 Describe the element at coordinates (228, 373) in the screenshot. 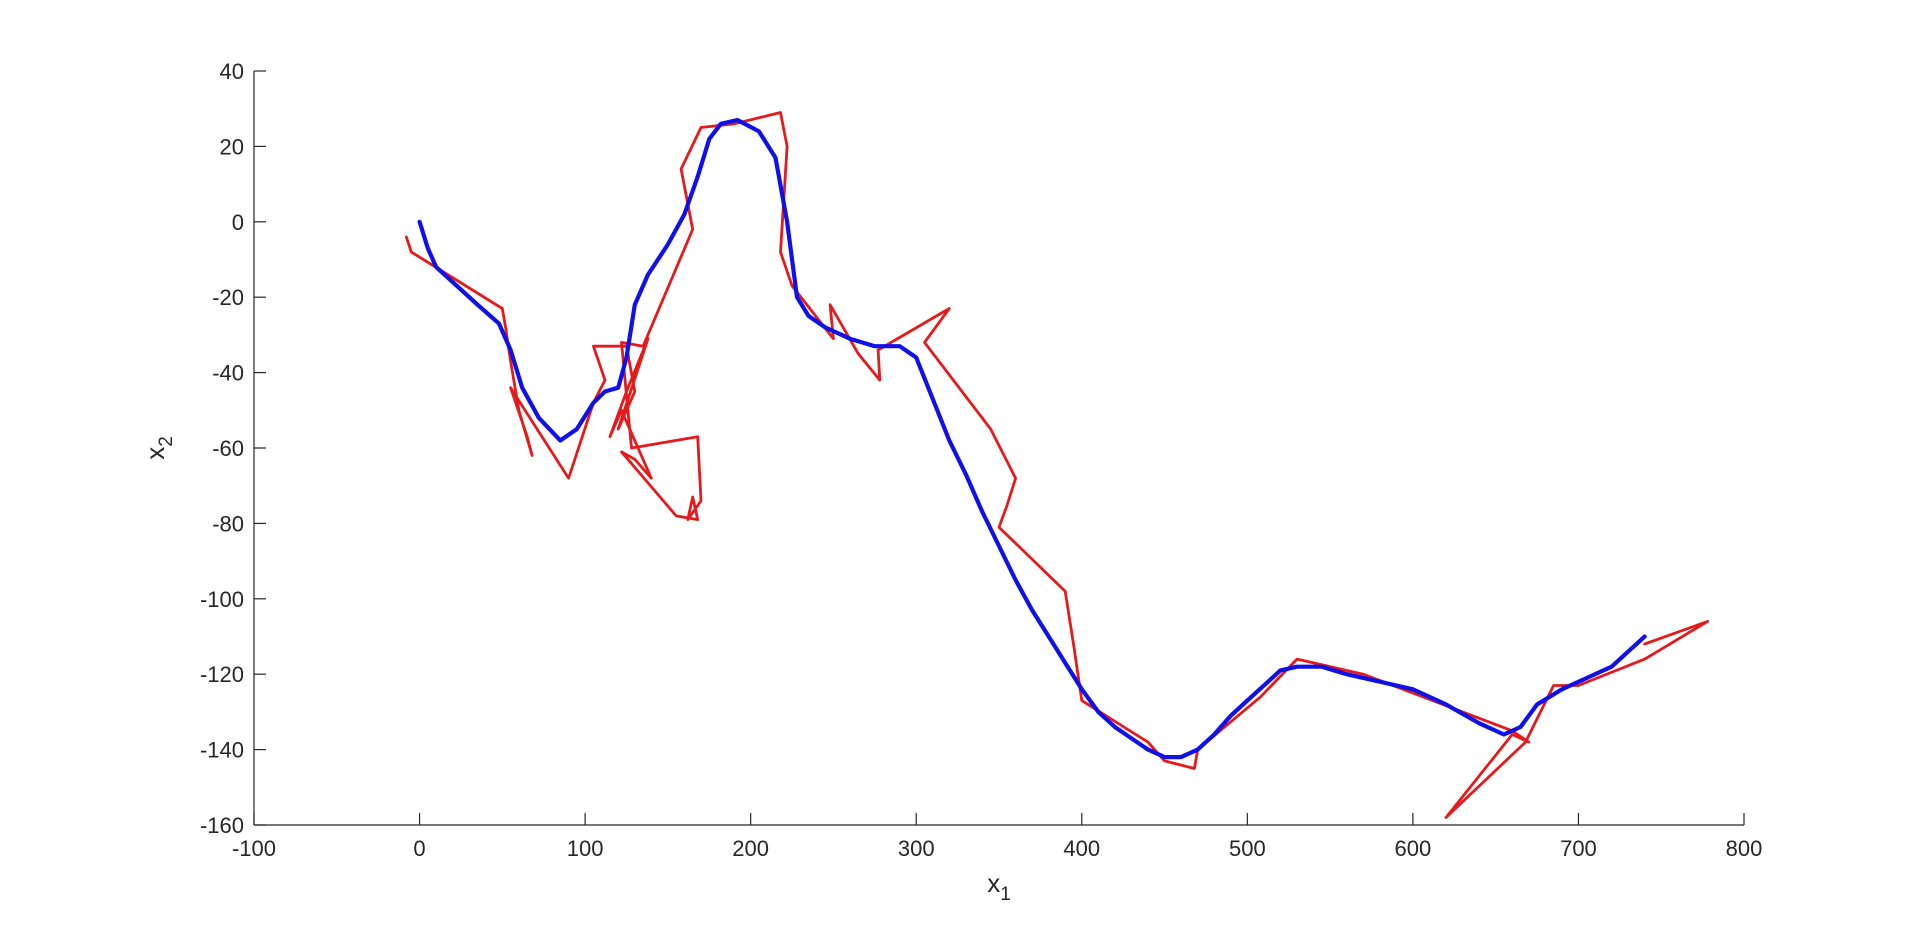

I see `y-tick-label: -40` at that location.